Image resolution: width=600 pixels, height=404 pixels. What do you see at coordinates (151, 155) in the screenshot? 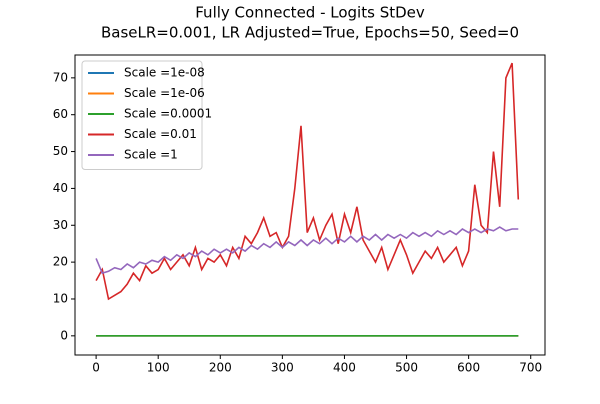
I see `legend-label: Scale =1` at bounding box center [151, 155].